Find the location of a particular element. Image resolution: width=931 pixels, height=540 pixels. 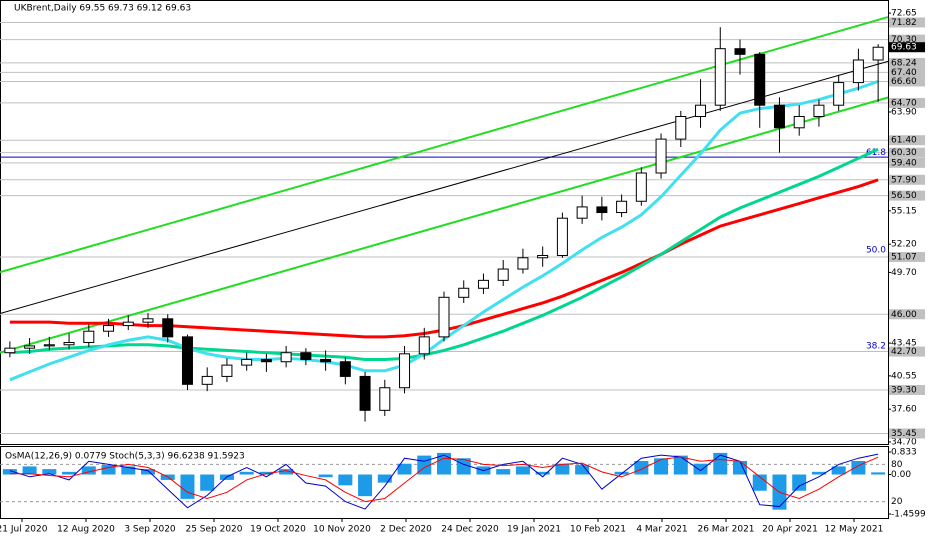

x-tick-label: 24 Dec 2020 is located at coordinates (470, 530).